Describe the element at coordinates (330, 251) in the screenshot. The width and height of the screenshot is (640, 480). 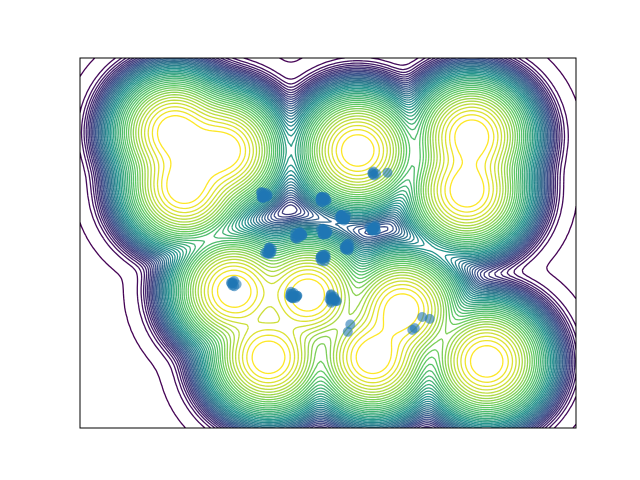
I see `scatter-points` at that location.